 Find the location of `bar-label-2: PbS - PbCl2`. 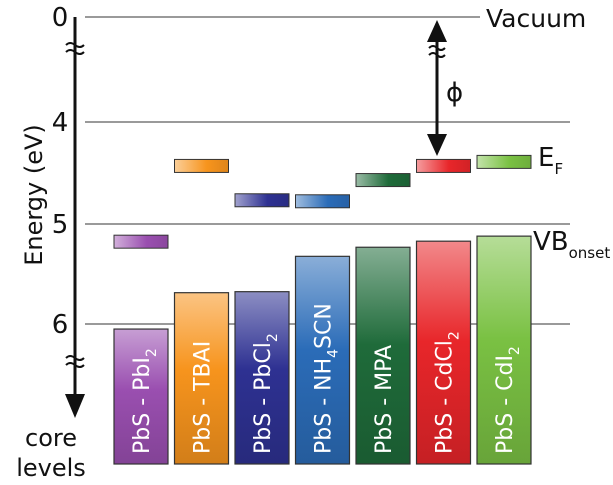

bar-label-2: PbS - PbCl2 is located at coordinates (266, 393).